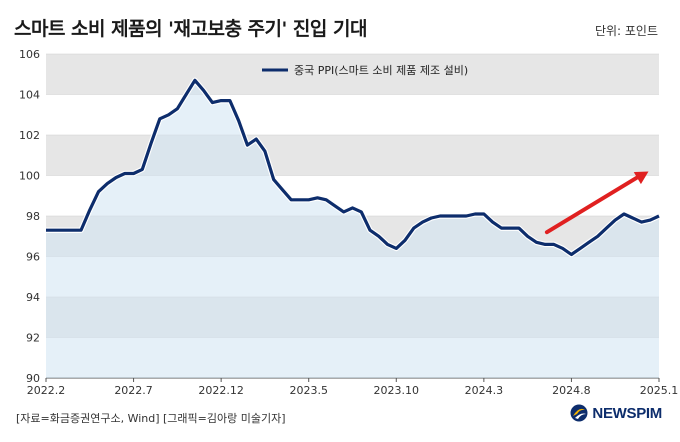 Image resolution: width=680 pixels, height=442 pixels. Describe the element at coordinates (33, 216) in the screenshot. I see `y-tick-label: 98` at that location.